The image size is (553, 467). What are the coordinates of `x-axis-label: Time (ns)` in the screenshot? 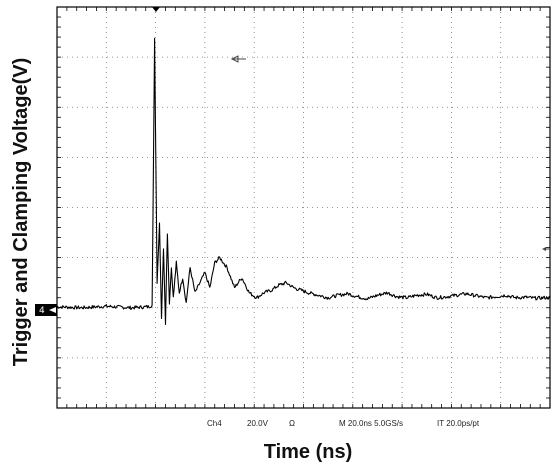 It's located at (308, 452).